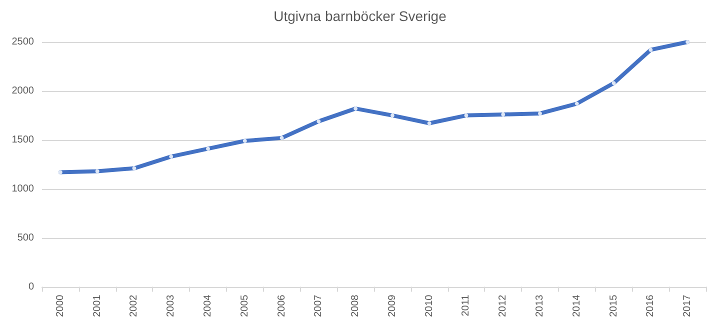 The width and height of the screenshot is (720, 320). What do you see at coordinates (688, 306) in the screenshot?
I see `x-tick-label: 2017` at bounding box center [688, 306].